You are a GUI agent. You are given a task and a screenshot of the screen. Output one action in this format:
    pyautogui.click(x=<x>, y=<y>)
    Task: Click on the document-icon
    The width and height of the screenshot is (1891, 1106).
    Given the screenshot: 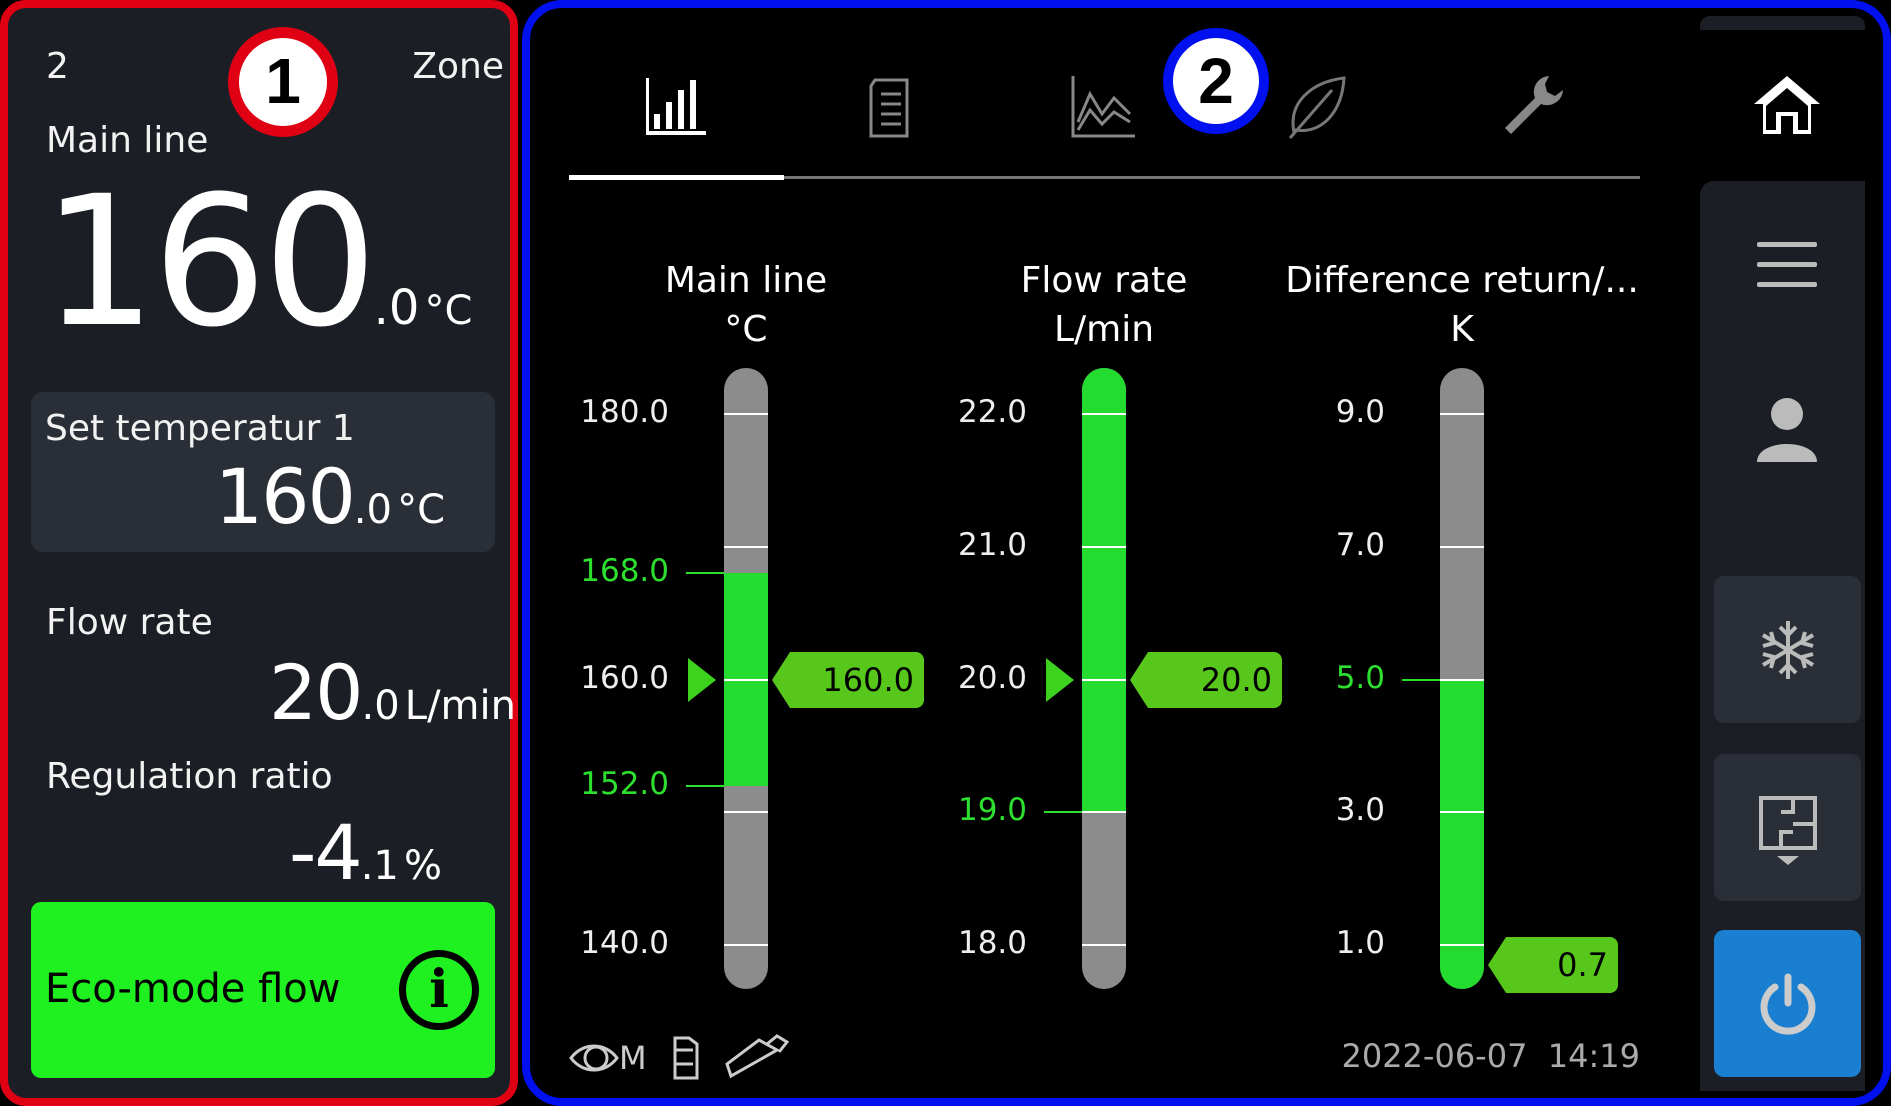 What is the action you would take?
    pyautogui.click(x=892, y=107)
    